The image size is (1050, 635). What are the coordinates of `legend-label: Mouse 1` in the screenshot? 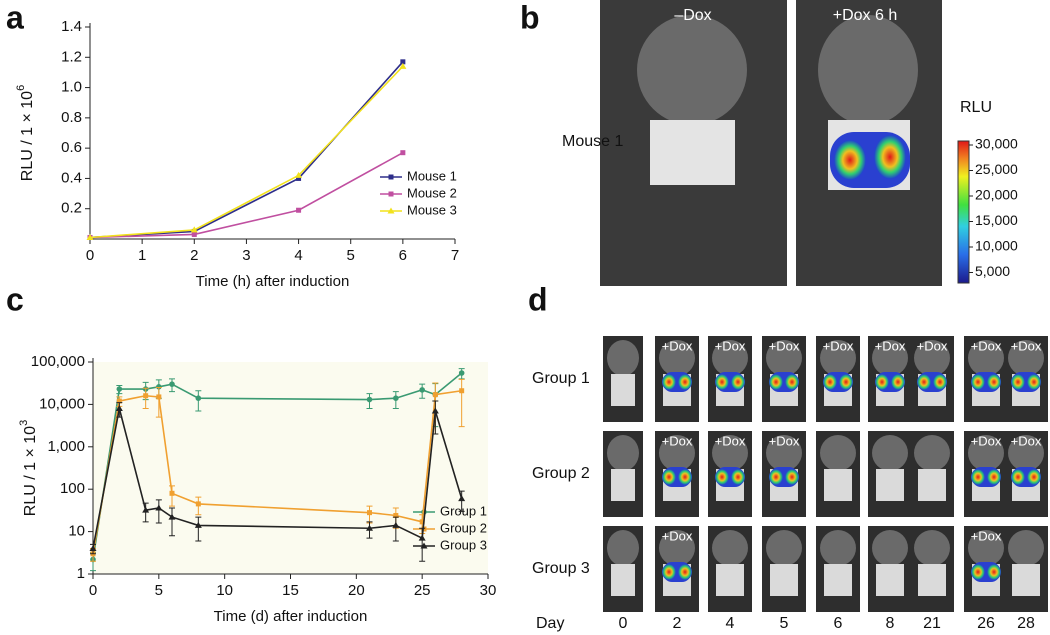 It's located at (432, 175).